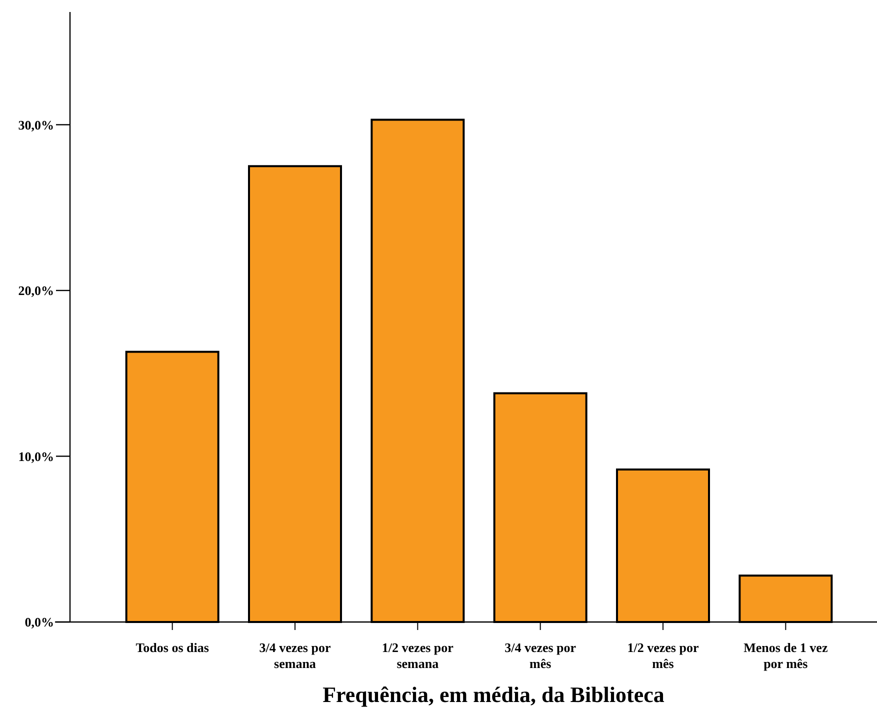  What do you see at coordinates (786, 655) in the screenshot?
I see `x-tick-label: Menos de 1 vez por mês` at bounding box center [786, 655].